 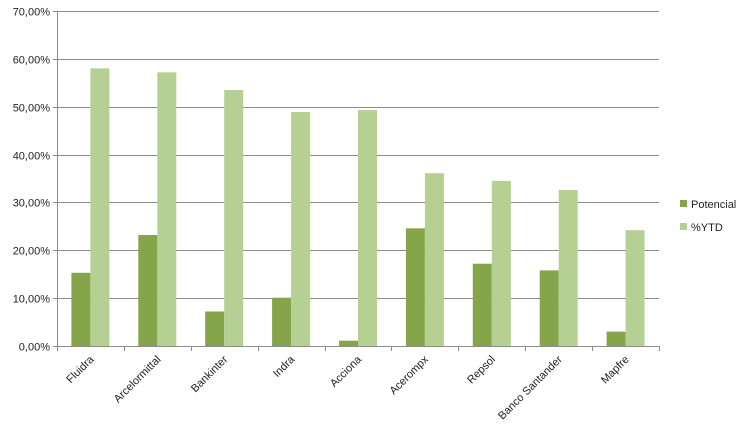 What do you see at coordinates (32, 157) in the screenshot?
I see `y-tick-label: 40,00%` at bounding box center [32, 157].